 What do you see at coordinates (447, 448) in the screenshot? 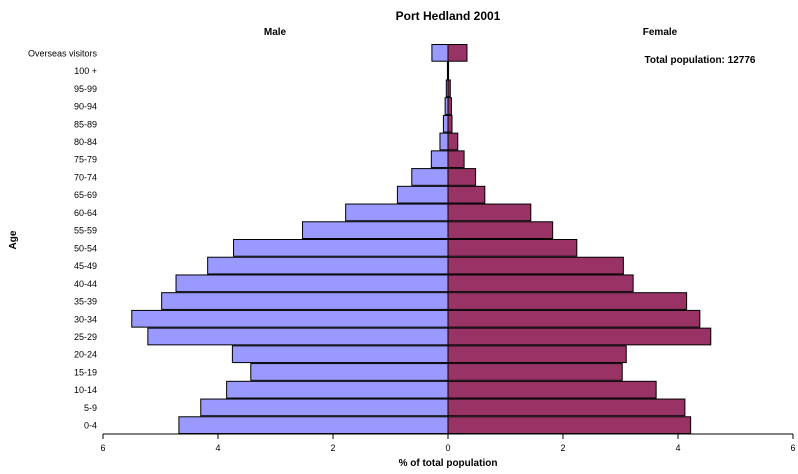
I see `x-tick-label-3: 0` at bounding box center [447, 448].